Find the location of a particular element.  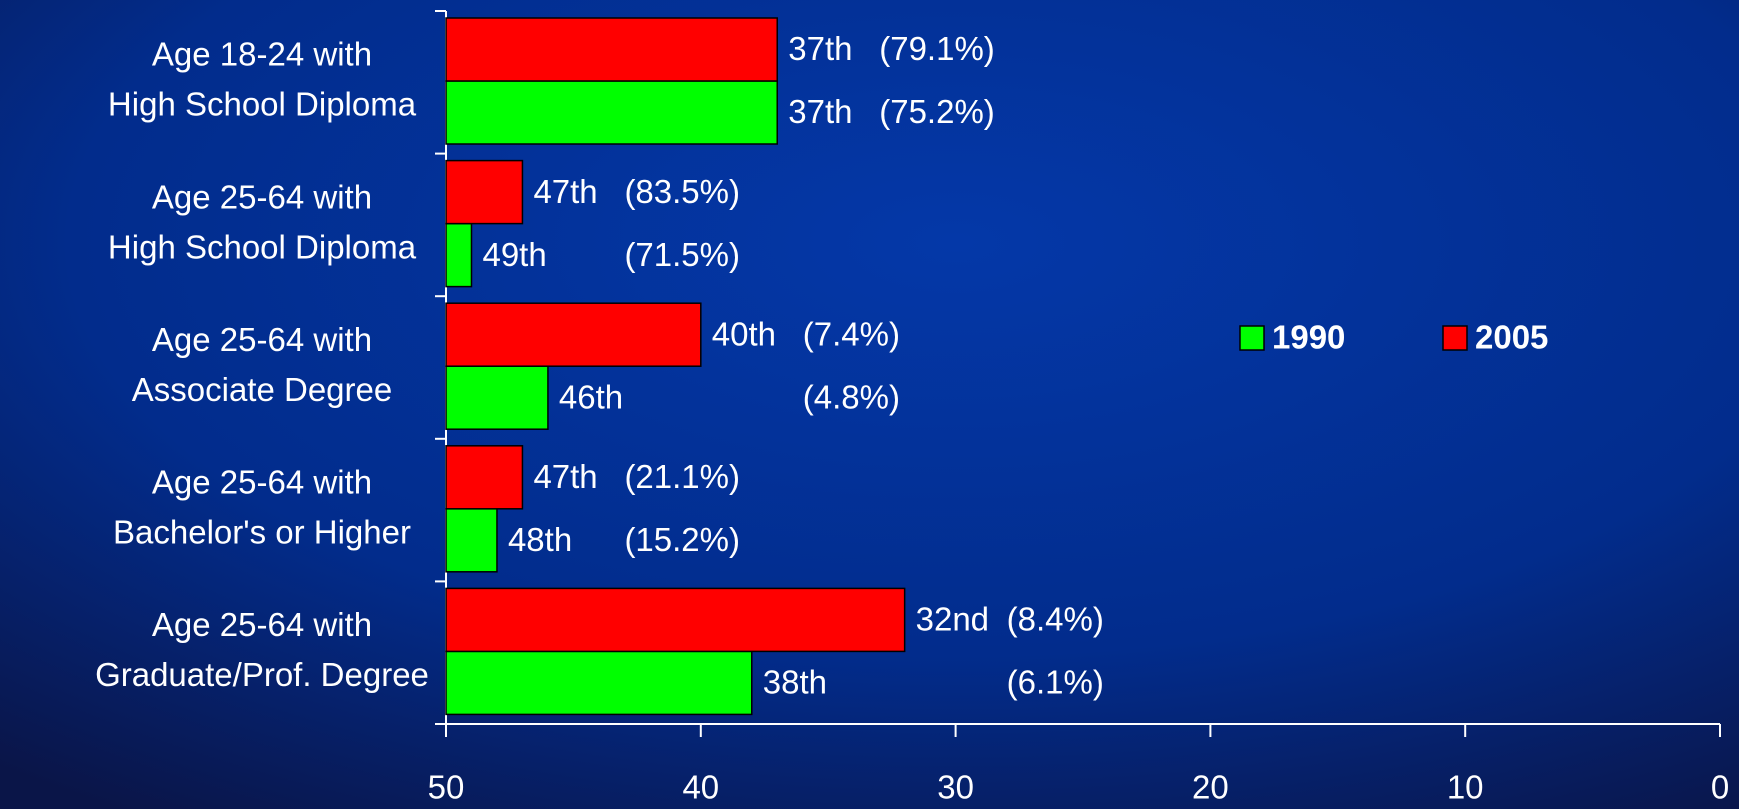

value-label: 40th is located at coordinates (744, 333).